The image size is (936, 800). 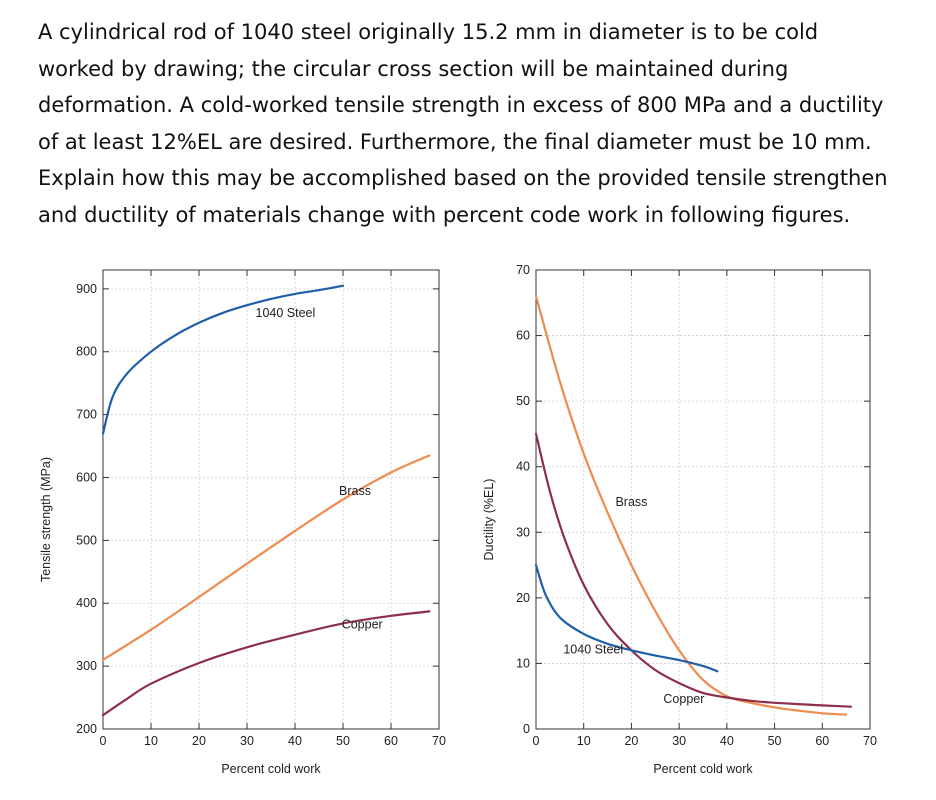 What do you see at coordinates (86, 289) in the screenshot?
I see `y-tick-label: 900` at bounding box center [86, 289].